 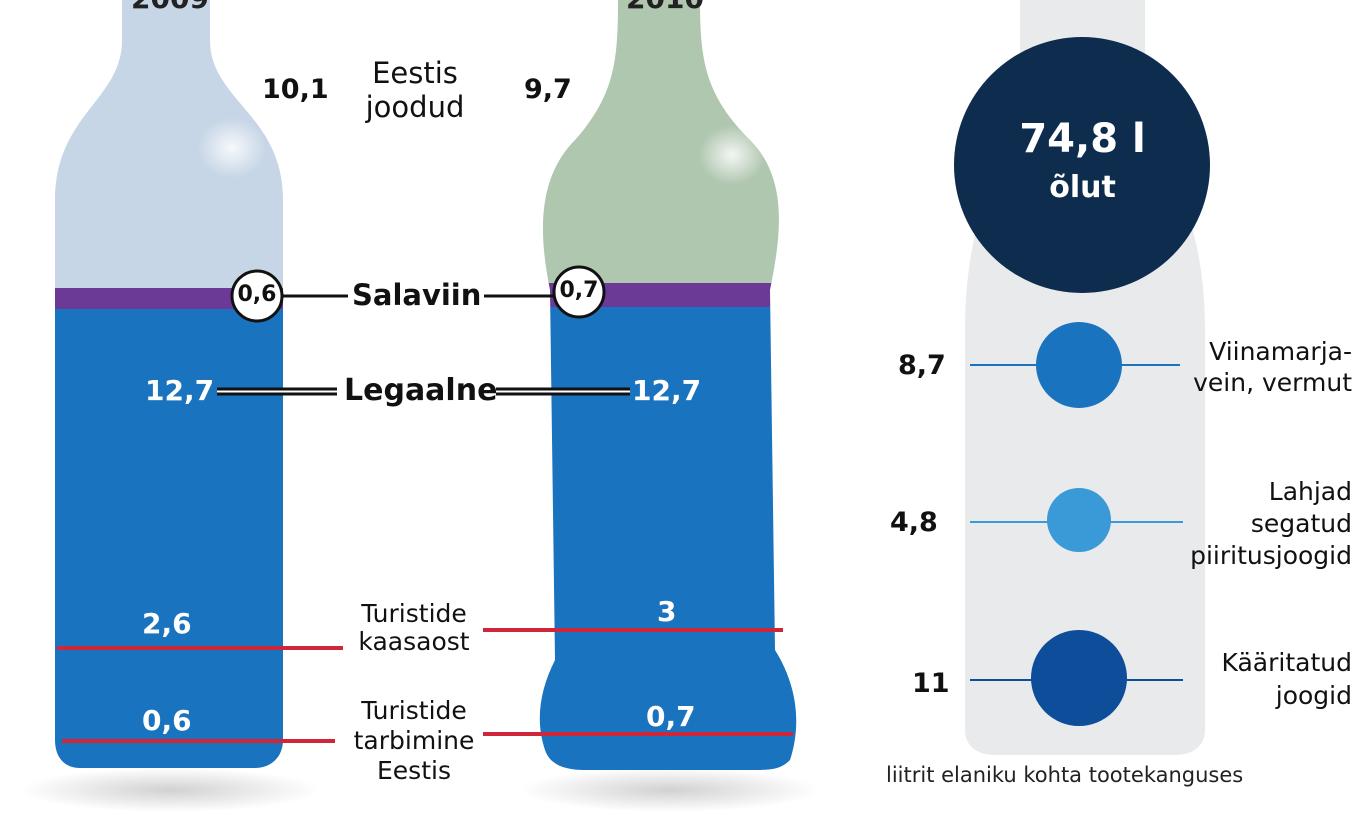 What do you see at coordinates (1082, 139) in the screenshot?
I see `beer-value: 74,8 l` at bounding box center [1082, 139].